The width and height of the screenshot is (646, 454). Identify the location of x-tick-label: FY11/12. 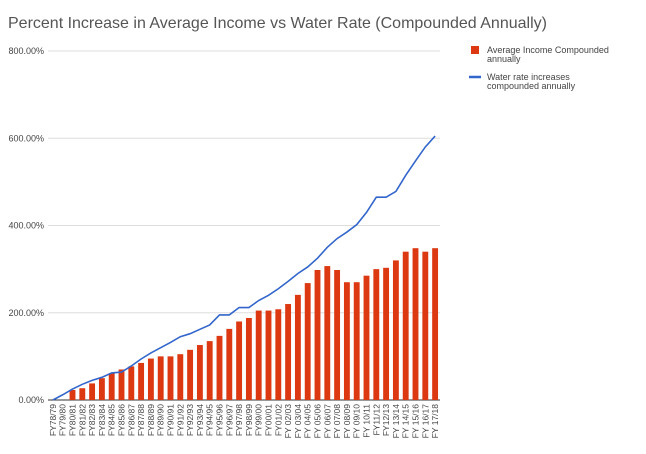
(376, 420).